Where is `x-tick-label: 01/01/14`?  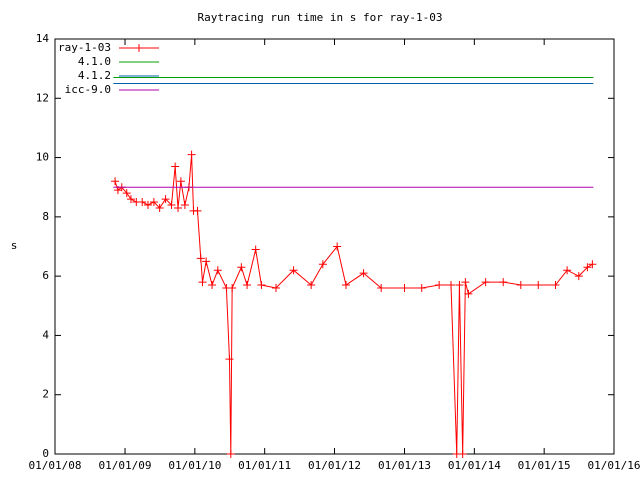 x-tick-label: 01/01/14 is located at coordinates (474, 465).